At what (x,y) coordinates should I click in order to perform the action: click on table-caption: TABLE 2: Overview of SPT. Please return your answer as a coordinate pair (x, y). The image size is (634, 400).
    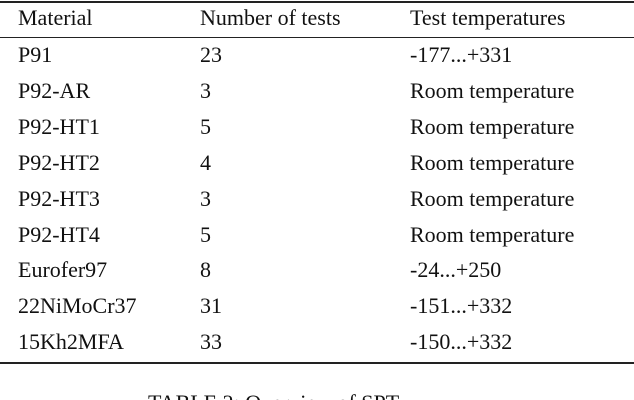
    Looking at the image, I should click on (273, 395).